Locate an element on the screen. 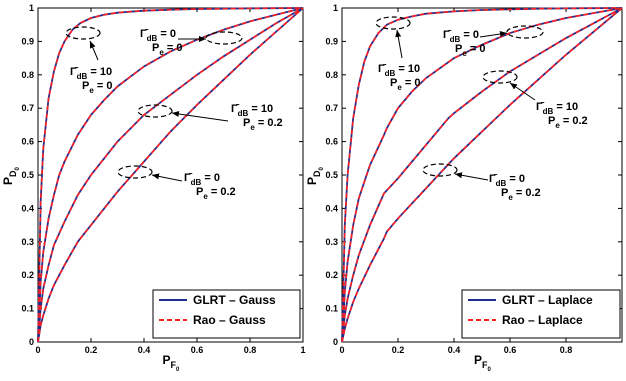 This screenshot has width=626, height=381. legend: GLRT – Gauss Rao – Gauss is located at coordinates (226, 314).